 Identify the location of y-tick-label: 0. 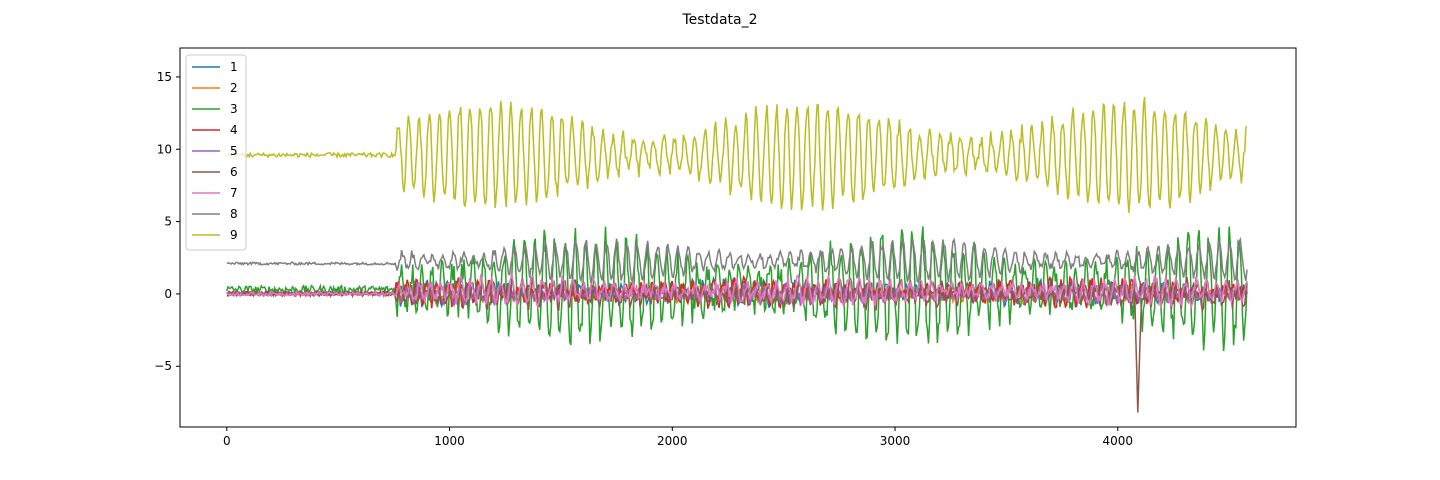
(168, 294).